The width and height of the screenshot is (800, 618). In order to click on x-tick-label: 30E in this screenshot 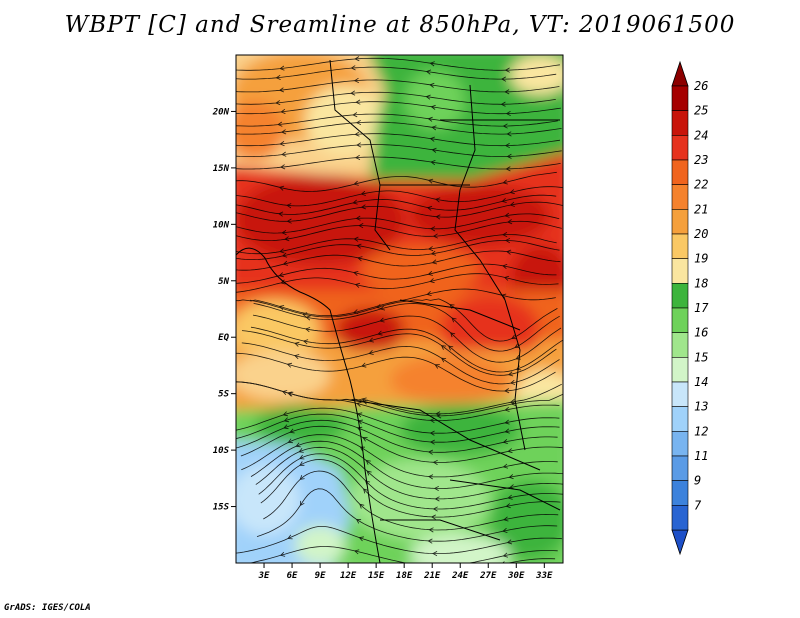, I will do `click(516, 576)`.